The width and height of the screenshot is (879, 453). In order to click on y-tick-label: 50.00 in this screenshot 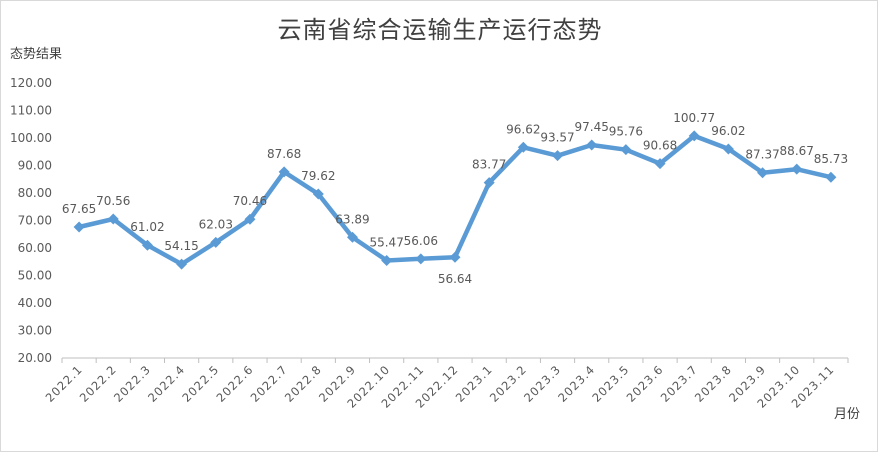, I will do `click(35, 276)`.